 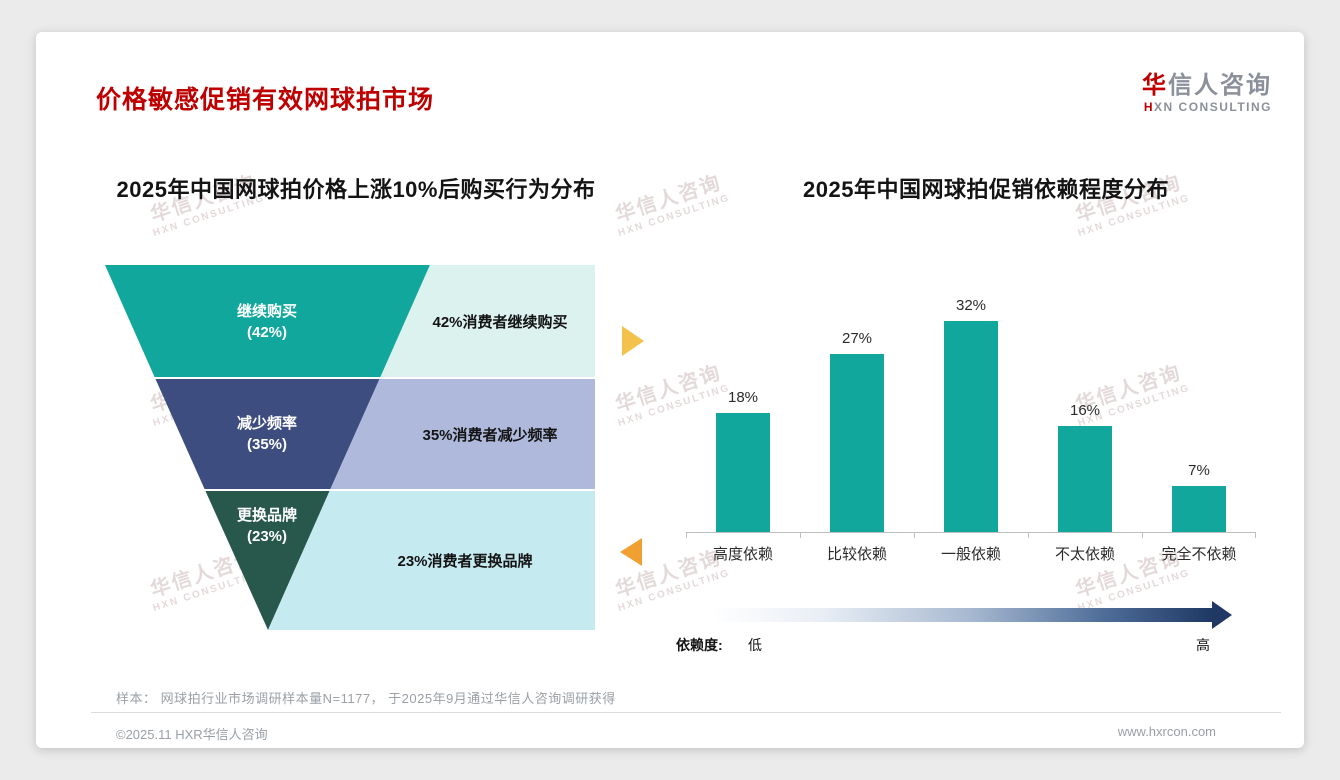 I want to click on logo-en-line: HXN CONSULTING, so click(x=1207, y=107).